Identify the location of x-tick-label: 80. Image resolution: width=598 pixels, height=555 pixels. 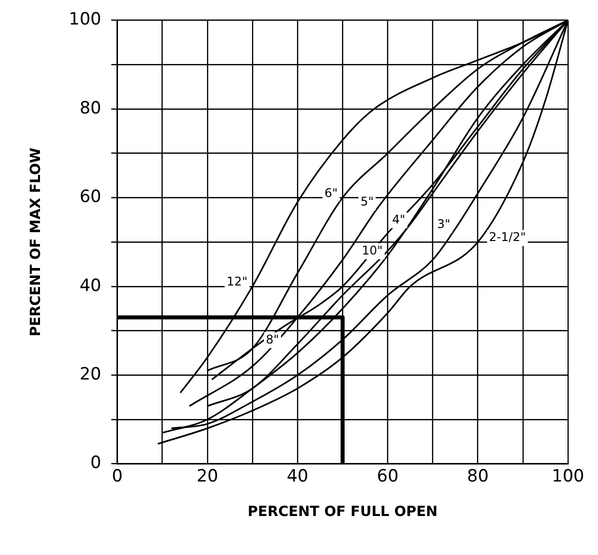
(478, 476).